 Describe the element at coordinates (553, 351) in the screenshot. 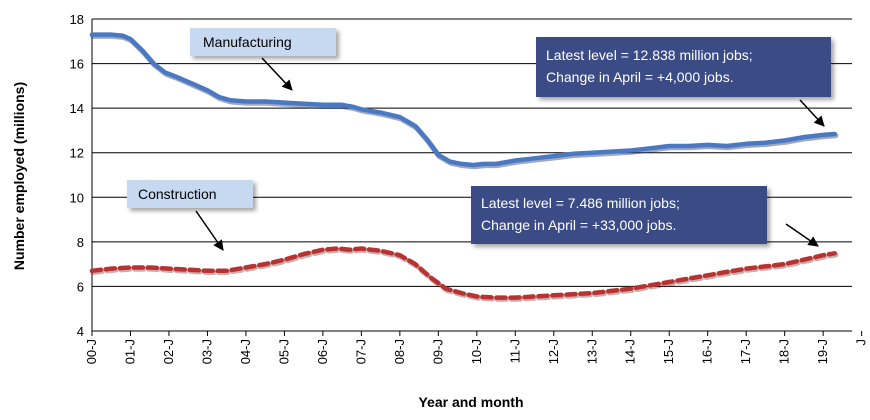

I see `x-tick-label: 12-J` at that location.